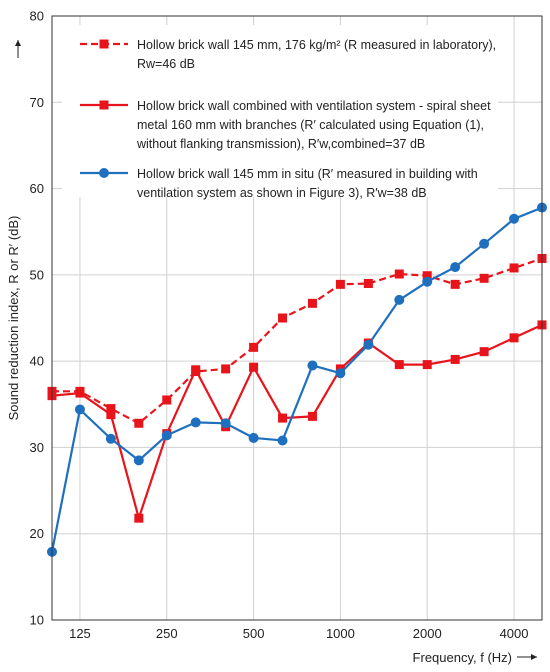 The height and width of the screenshot is (672, 550). Describe the element at coordinates (37, 16) in the screenshot. I see `y-tick-label: 80` at that location.